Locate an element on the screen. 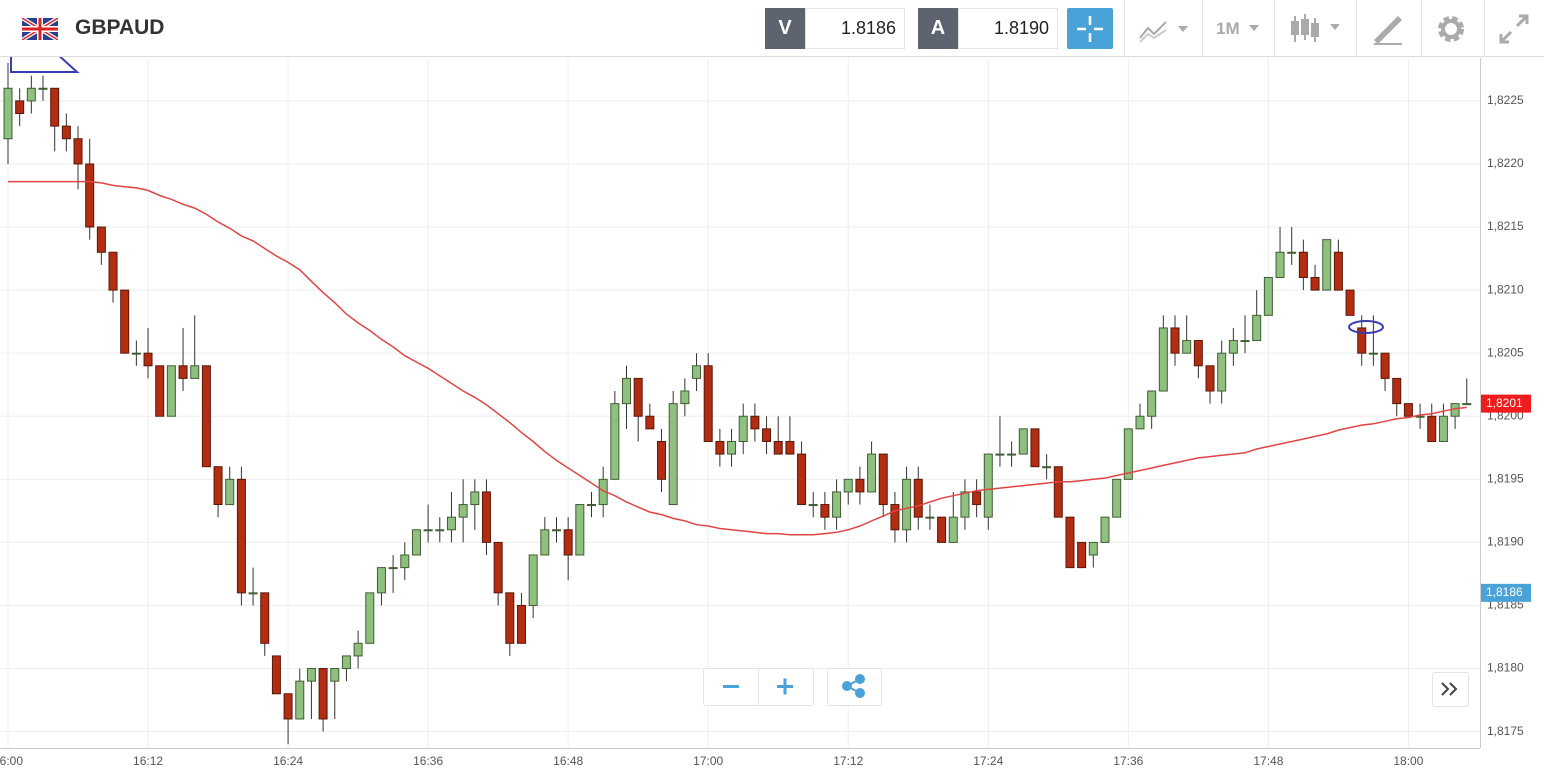  chart-type-button is located at coordinates (1168, 29).